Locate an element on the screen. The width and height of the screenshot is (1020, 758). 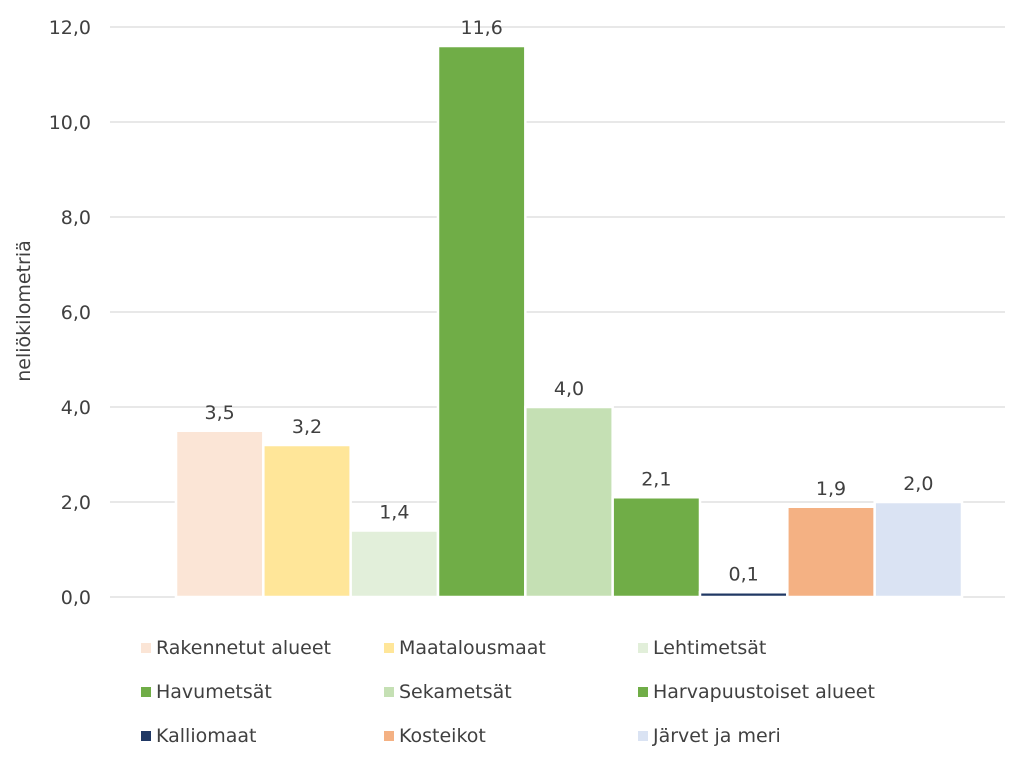
legend-label: Lehtimetsät is located at coordinates (710, 648).